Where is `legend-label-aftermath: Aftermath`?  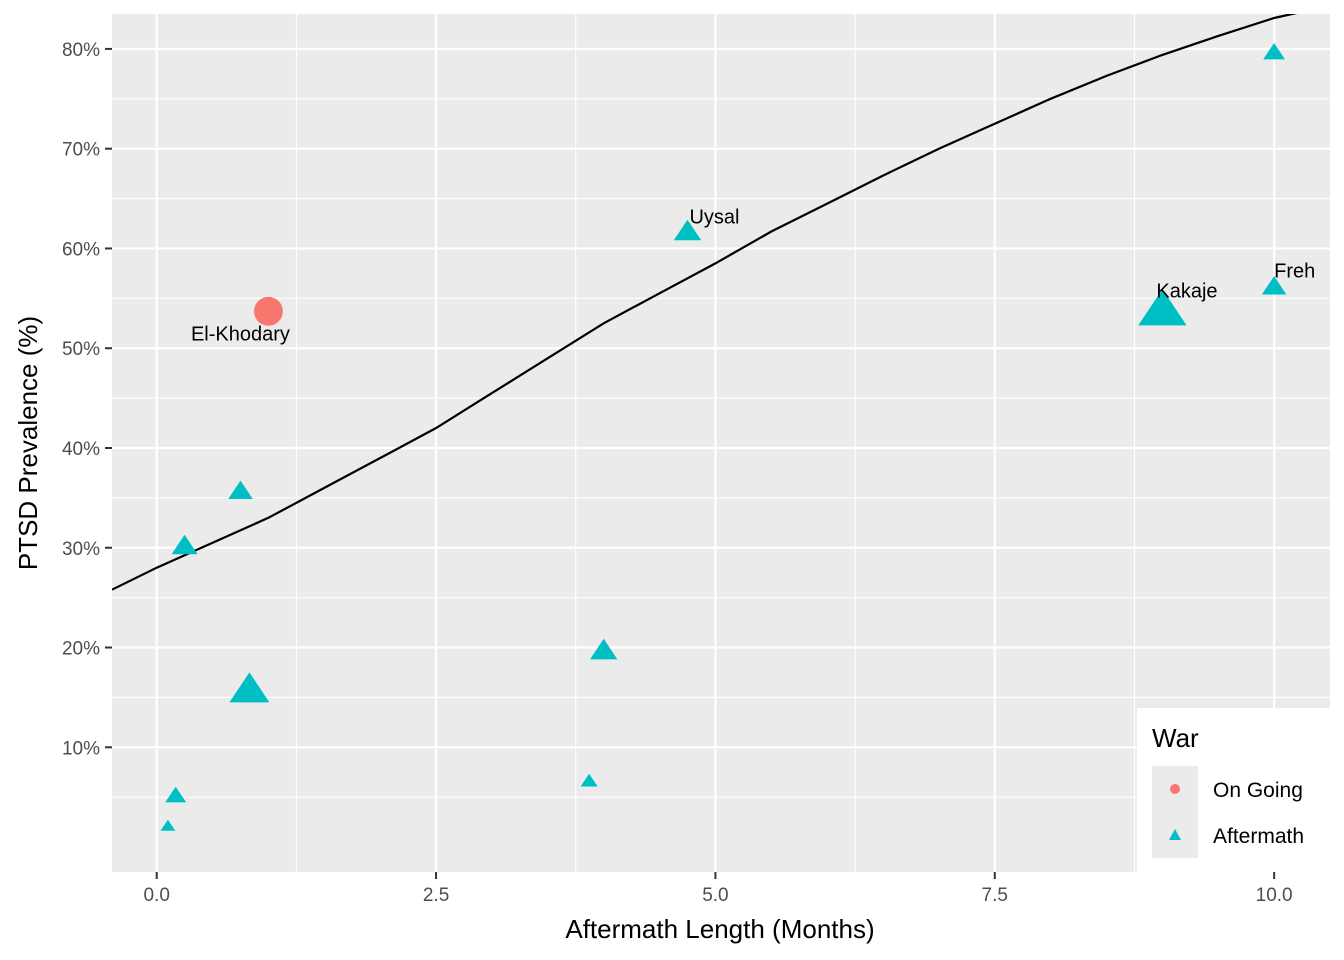
legend-label-aftermath: Aftermath is located at coordinates (1258, 836).